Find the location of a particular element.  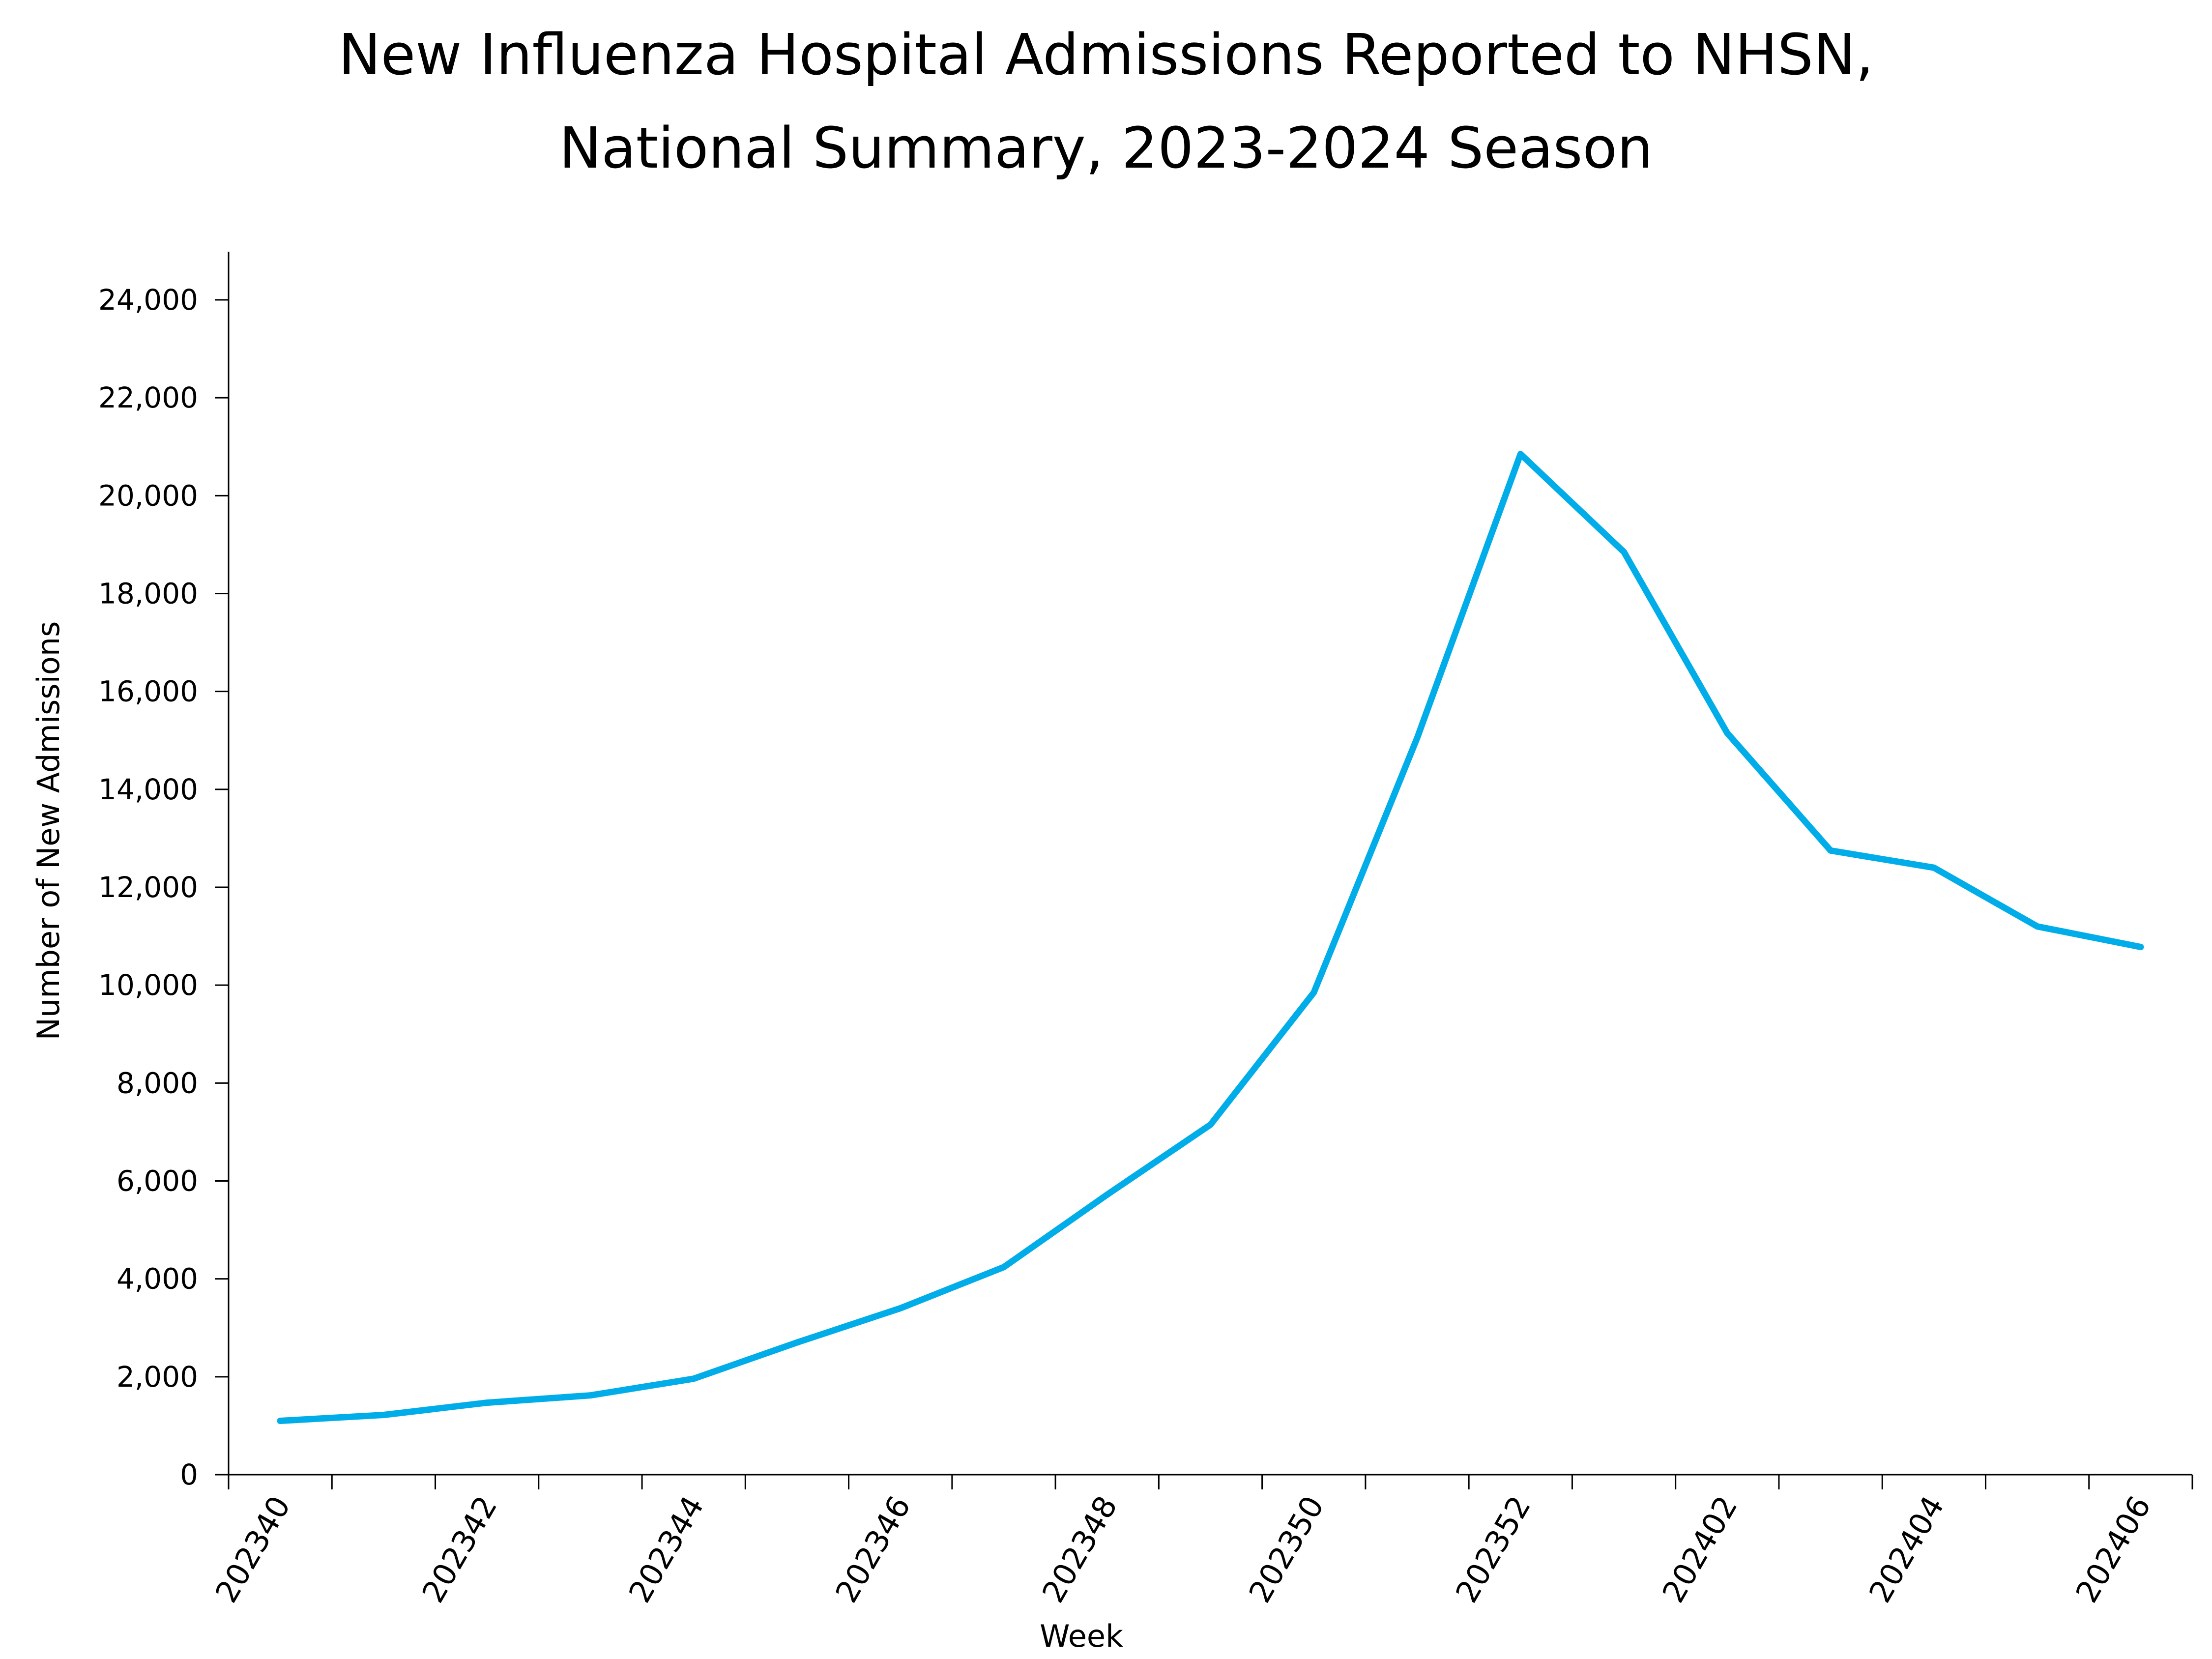

y-tick-label: 18,000 is located at coordinates (148, 594).